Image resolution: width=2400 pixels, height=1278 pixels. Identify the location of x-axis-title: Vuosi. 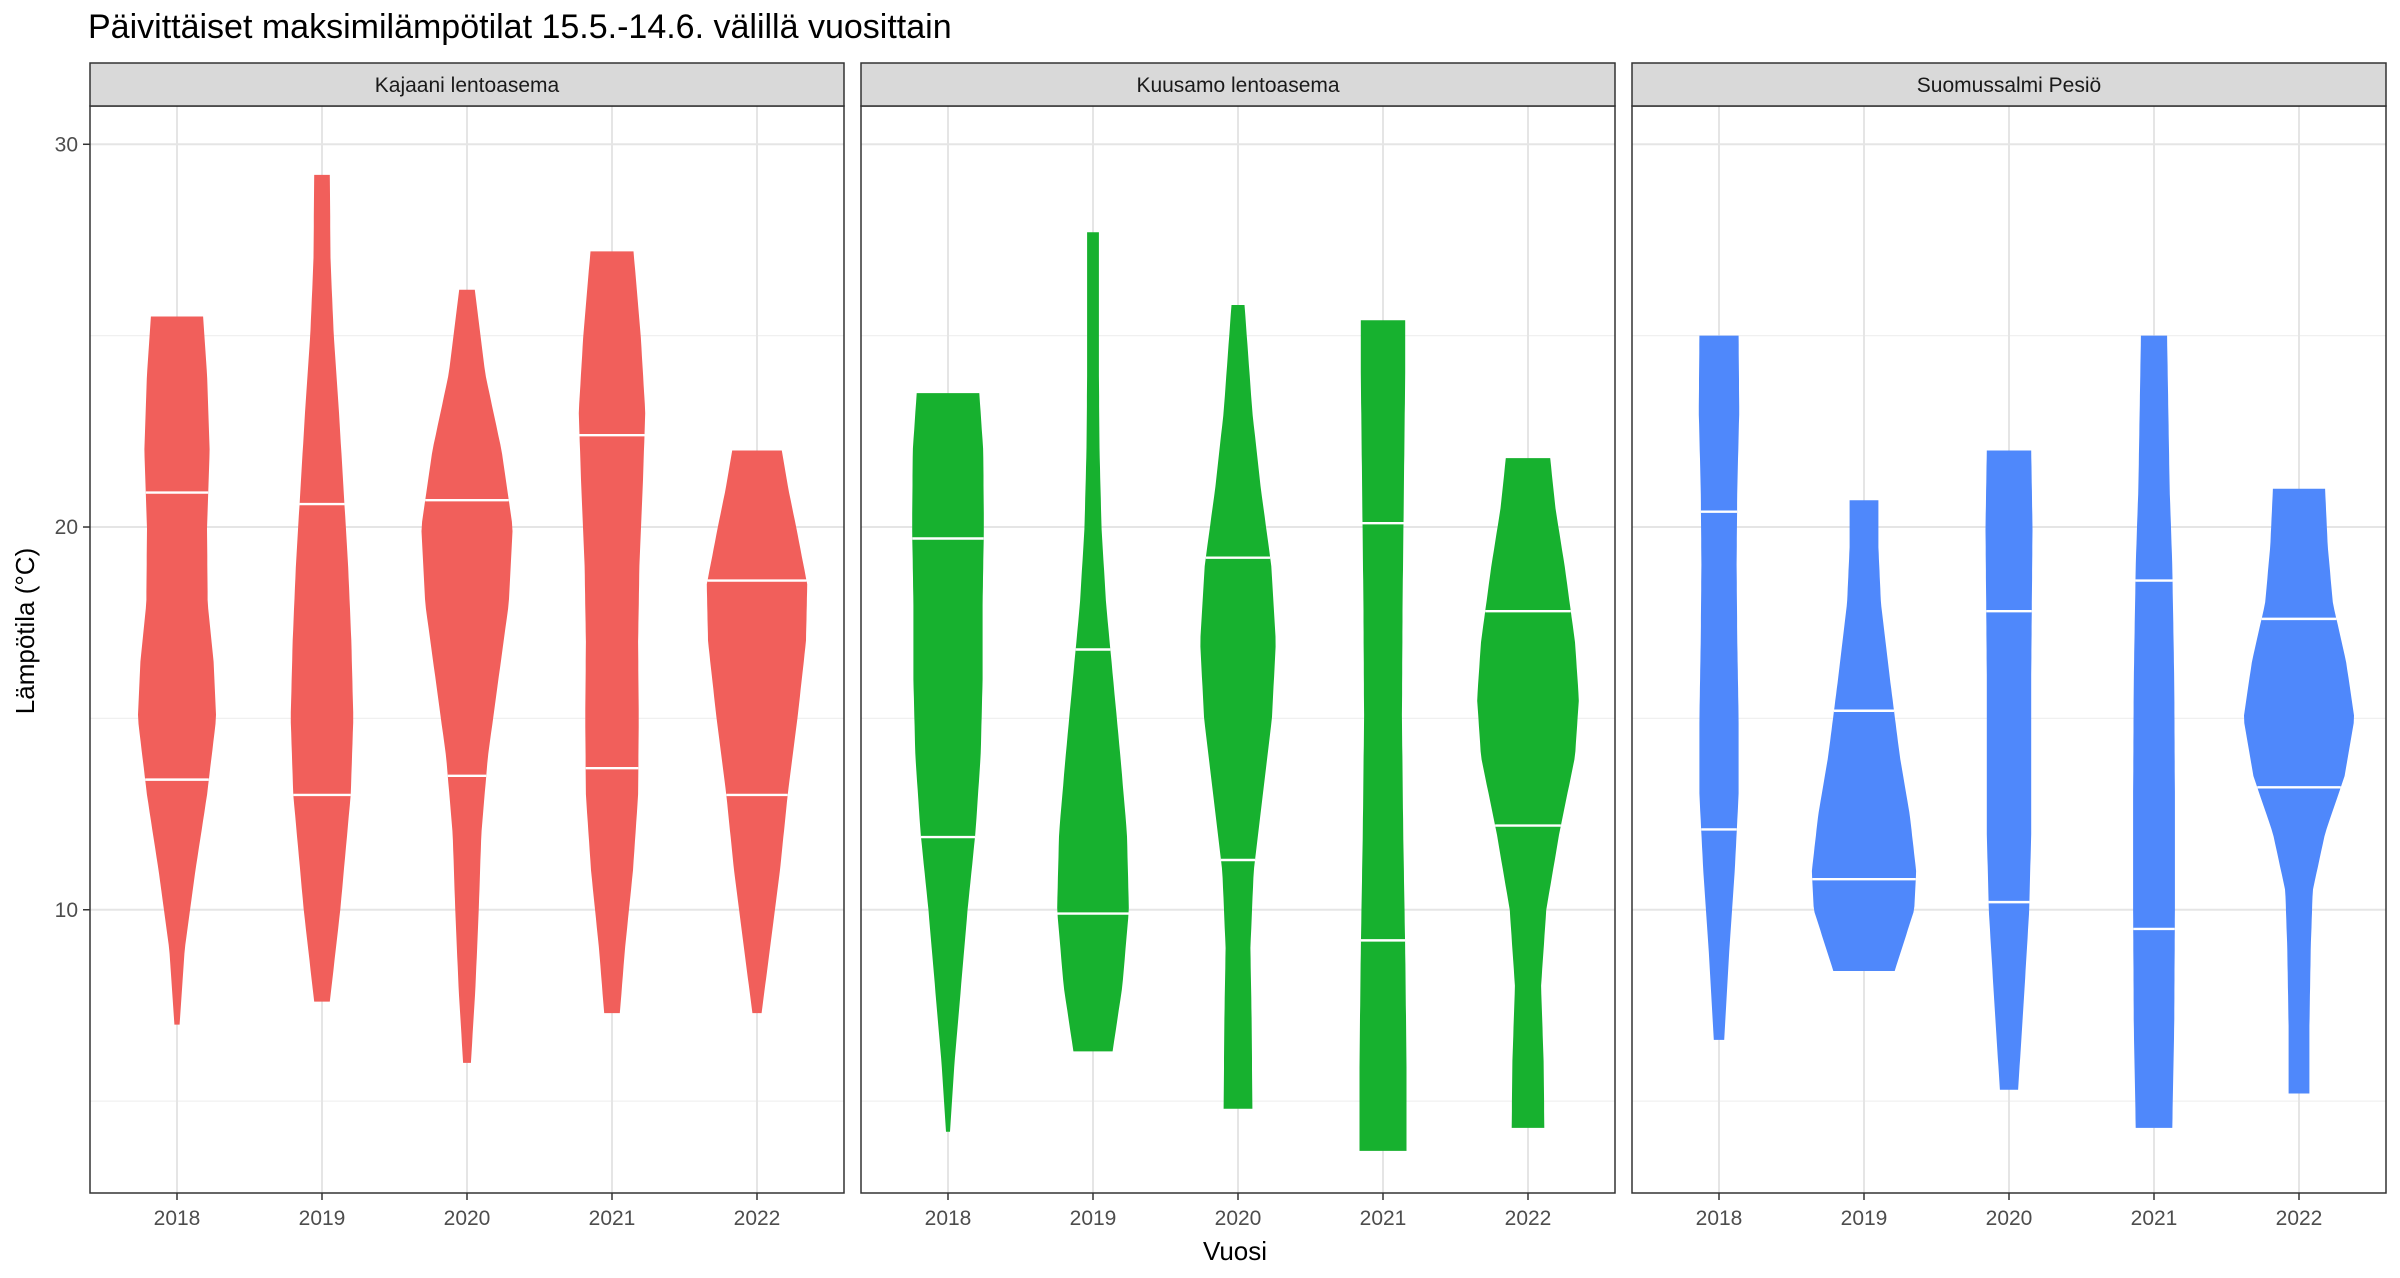
(1235, 1251).